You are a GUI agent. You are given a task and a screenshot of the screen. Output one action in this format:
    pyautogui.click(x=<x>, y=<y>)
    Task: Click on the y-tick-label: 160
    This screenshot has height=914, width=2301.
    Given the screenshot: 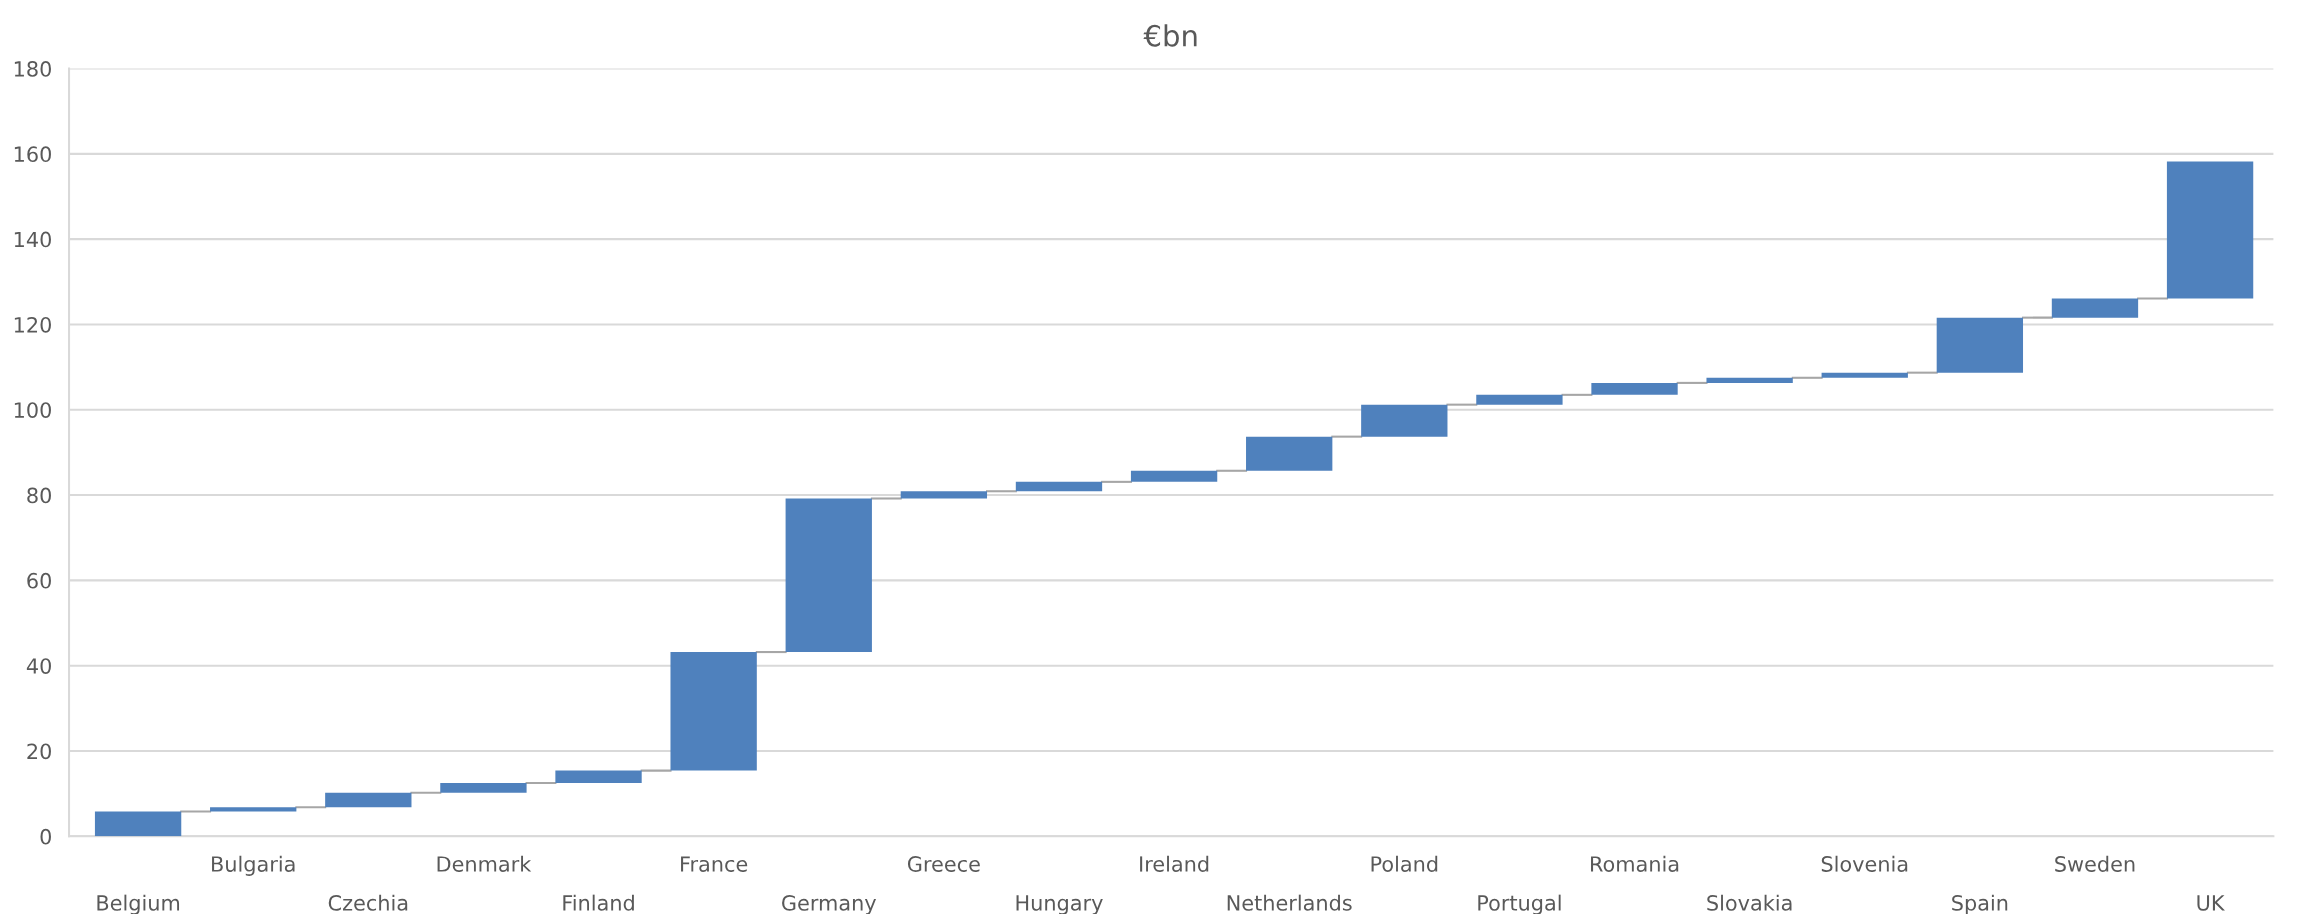 What is the action you would take?
    pyautogui.click(x=32, y=154)
    